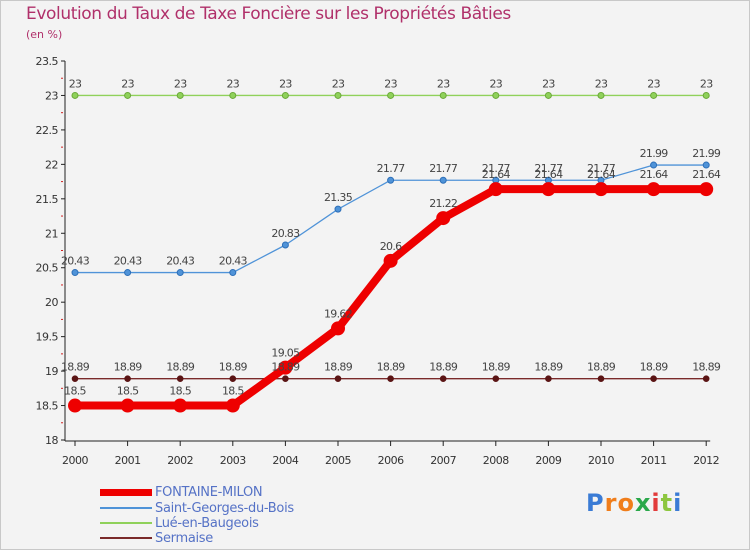  I want to click on y-tick-label: 19, so click(51, 371).